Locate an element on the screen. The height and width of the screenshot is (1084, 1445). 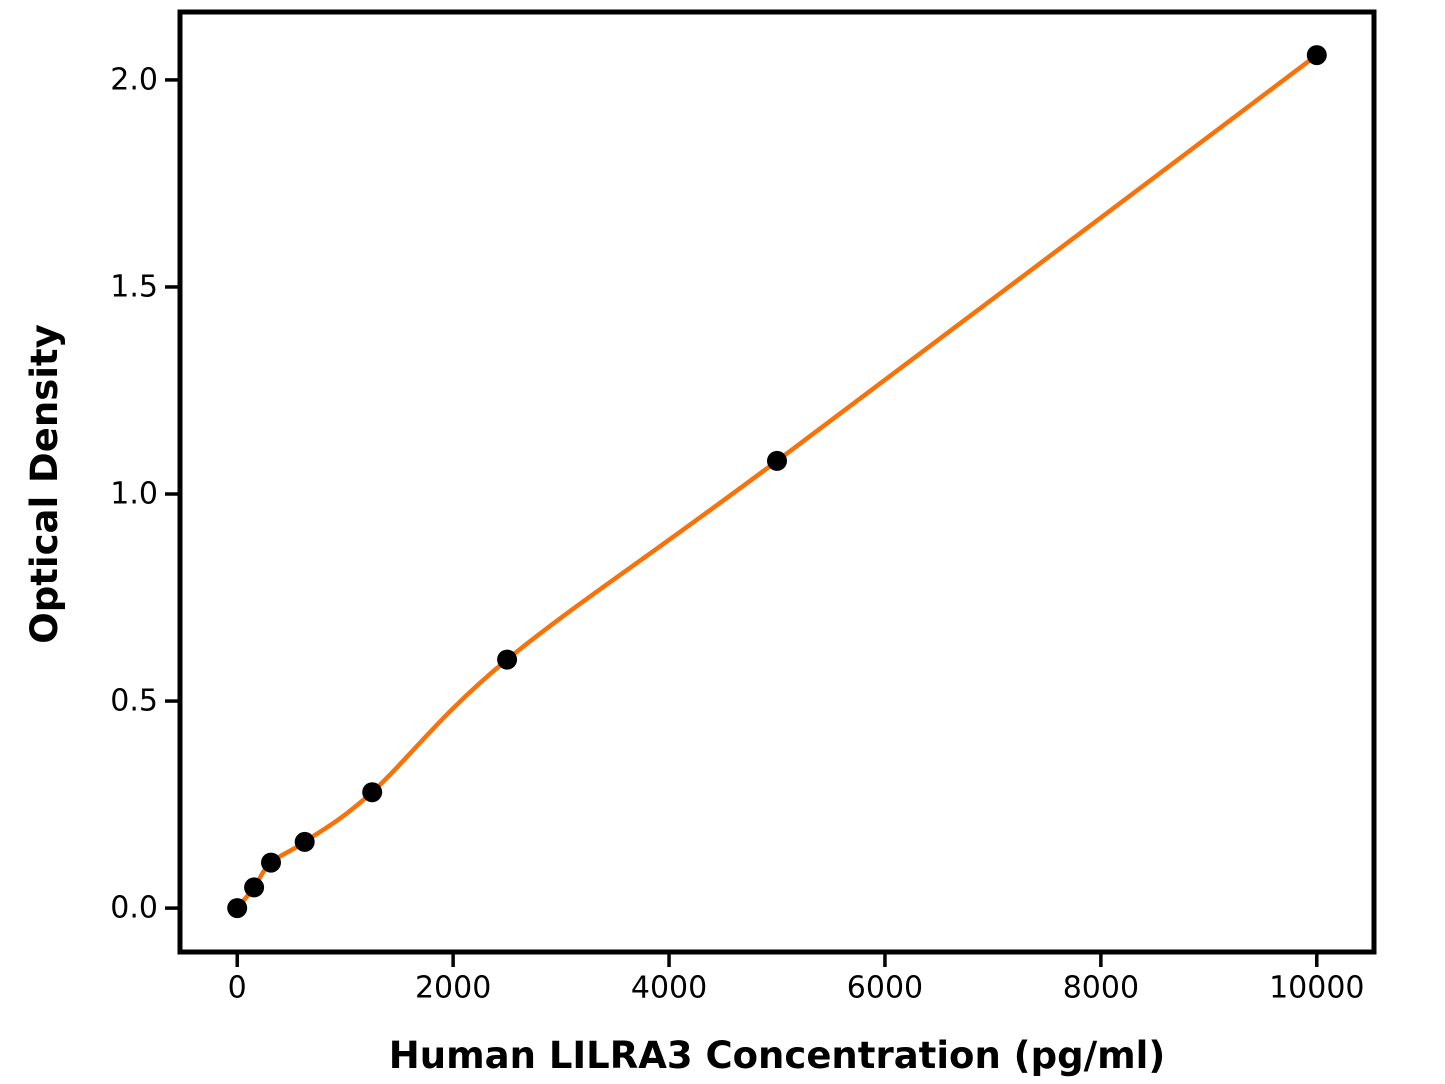
x-tick-label: 10000 is located at coordinates (1316, 988).